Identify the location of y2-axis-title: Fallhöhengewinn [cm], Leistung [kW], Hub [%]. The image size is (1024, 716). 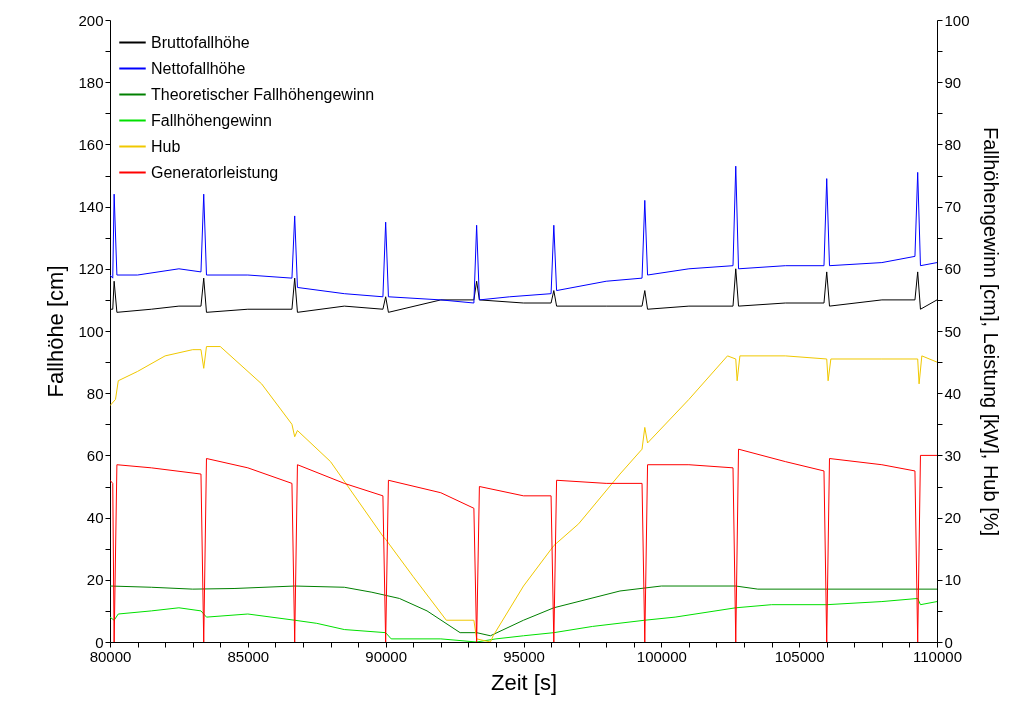
(990, 331).